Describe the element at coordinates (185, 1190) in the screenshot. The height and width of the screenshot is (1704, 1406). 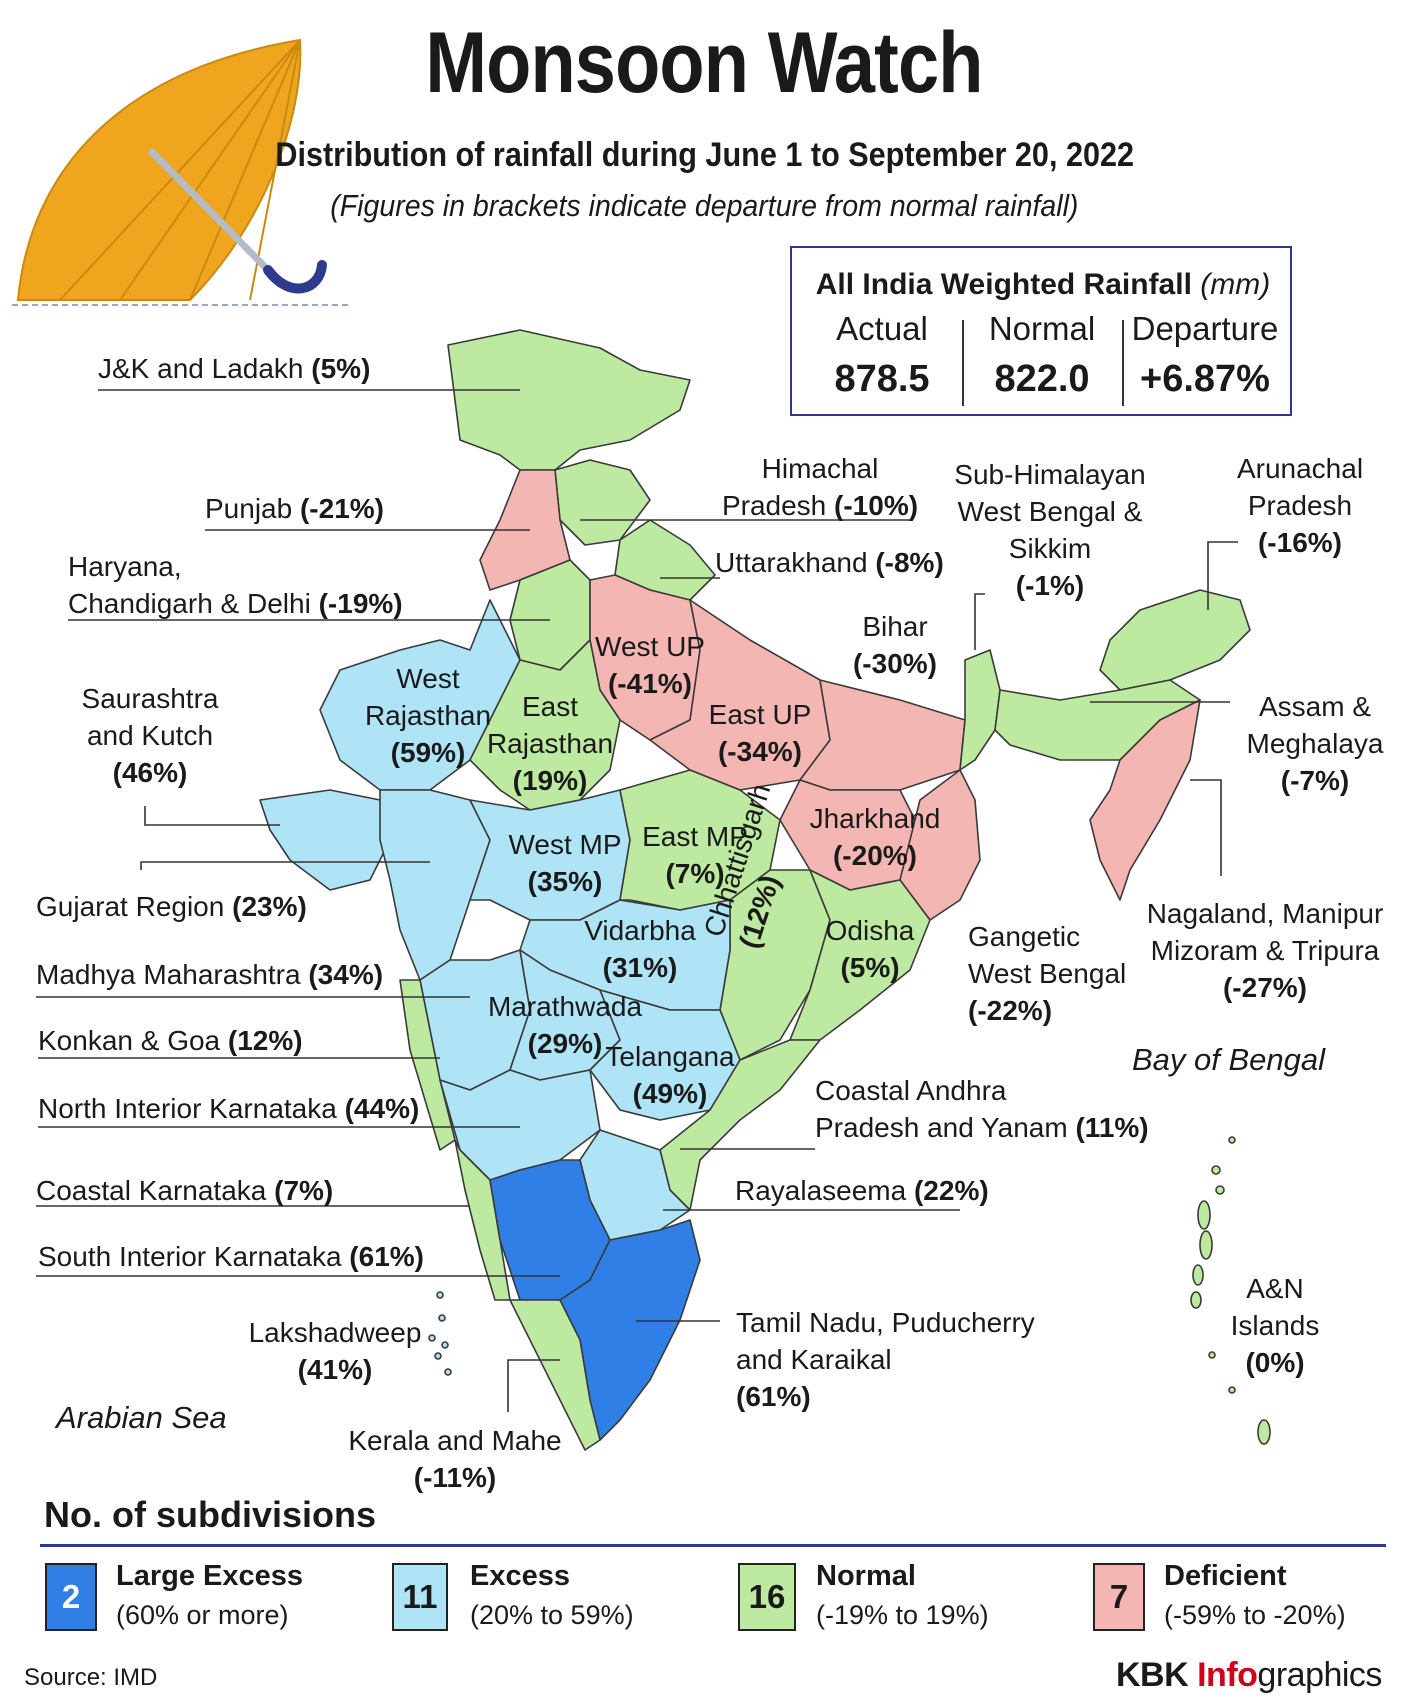
I see `label-ck: Coastal Karnataka (7%)` at that location.